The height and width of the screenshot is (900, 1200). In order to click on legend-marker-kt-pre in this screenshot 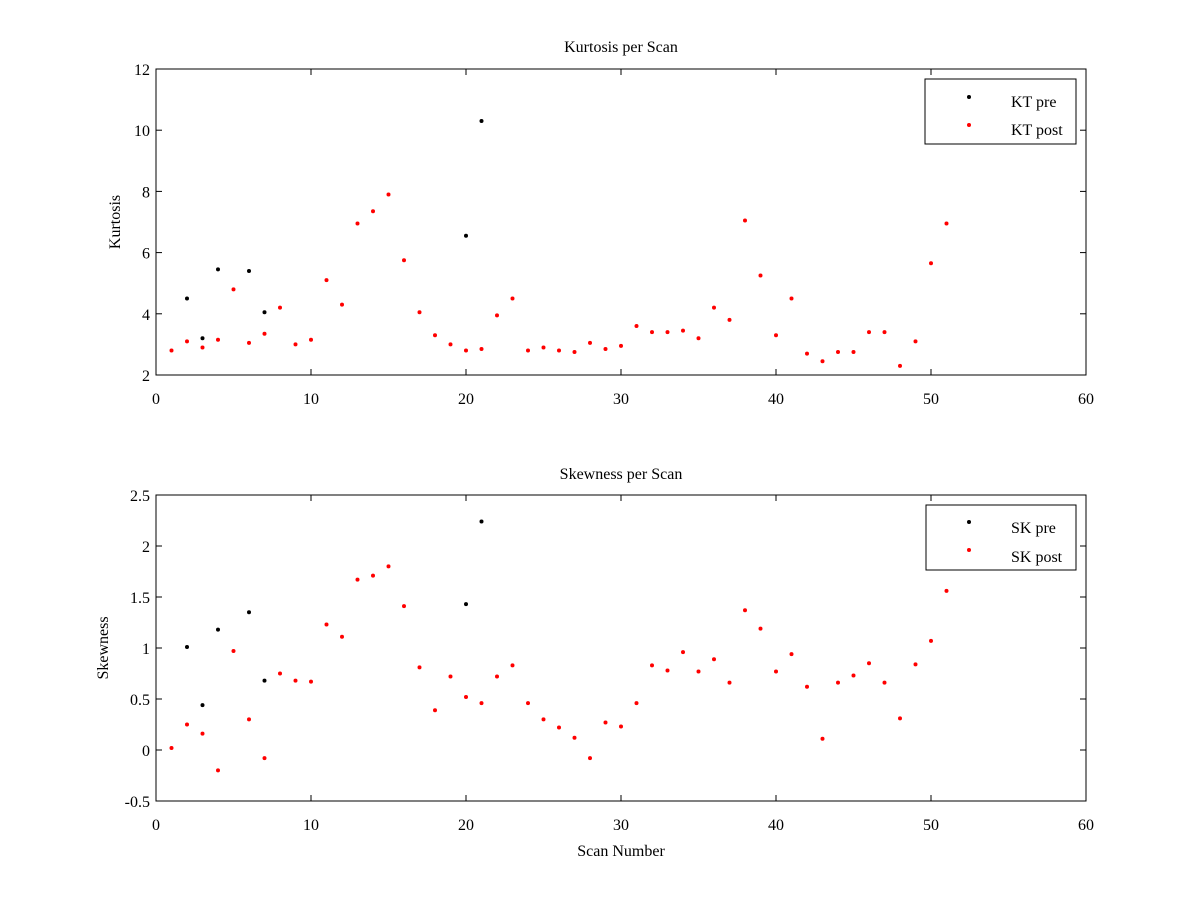, I will do `click(969, 97)`.